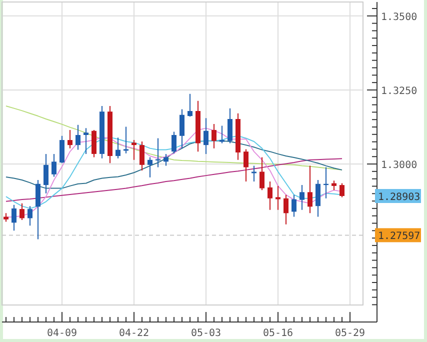 Image resolution: width=427 pixels, height=342 pixels. What do you see at coordinates (278, 333) in the screenshot?
I see `x-tick-label: 05-16` at bounding box center [278, 333].